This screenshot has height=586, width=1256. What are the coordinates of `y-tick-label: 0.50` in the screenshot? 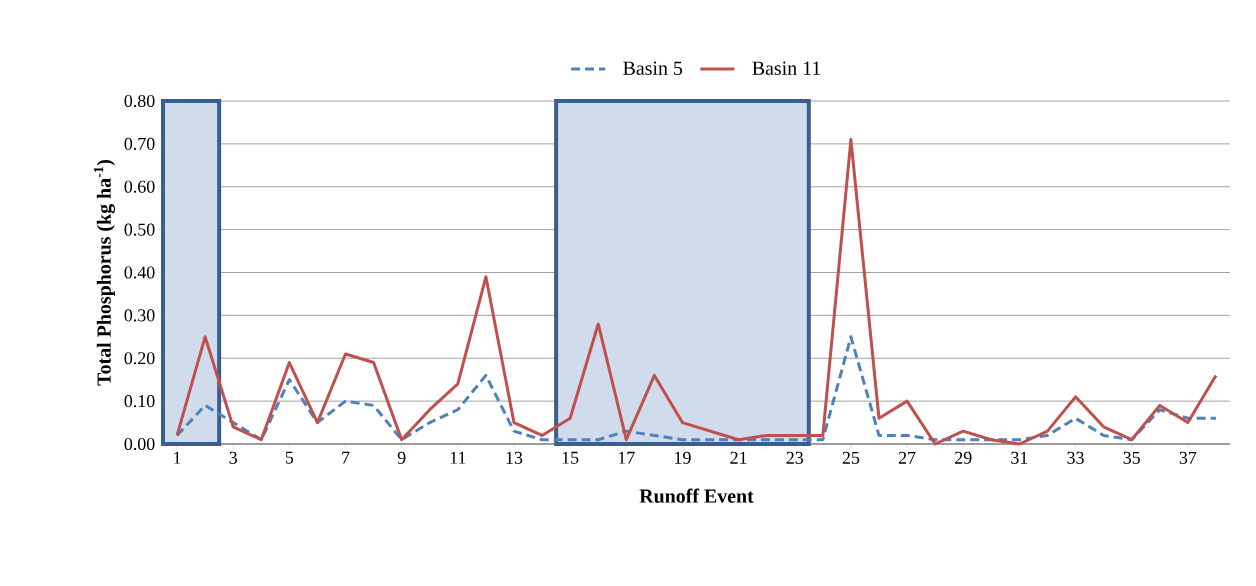 It's located at (139, 229).